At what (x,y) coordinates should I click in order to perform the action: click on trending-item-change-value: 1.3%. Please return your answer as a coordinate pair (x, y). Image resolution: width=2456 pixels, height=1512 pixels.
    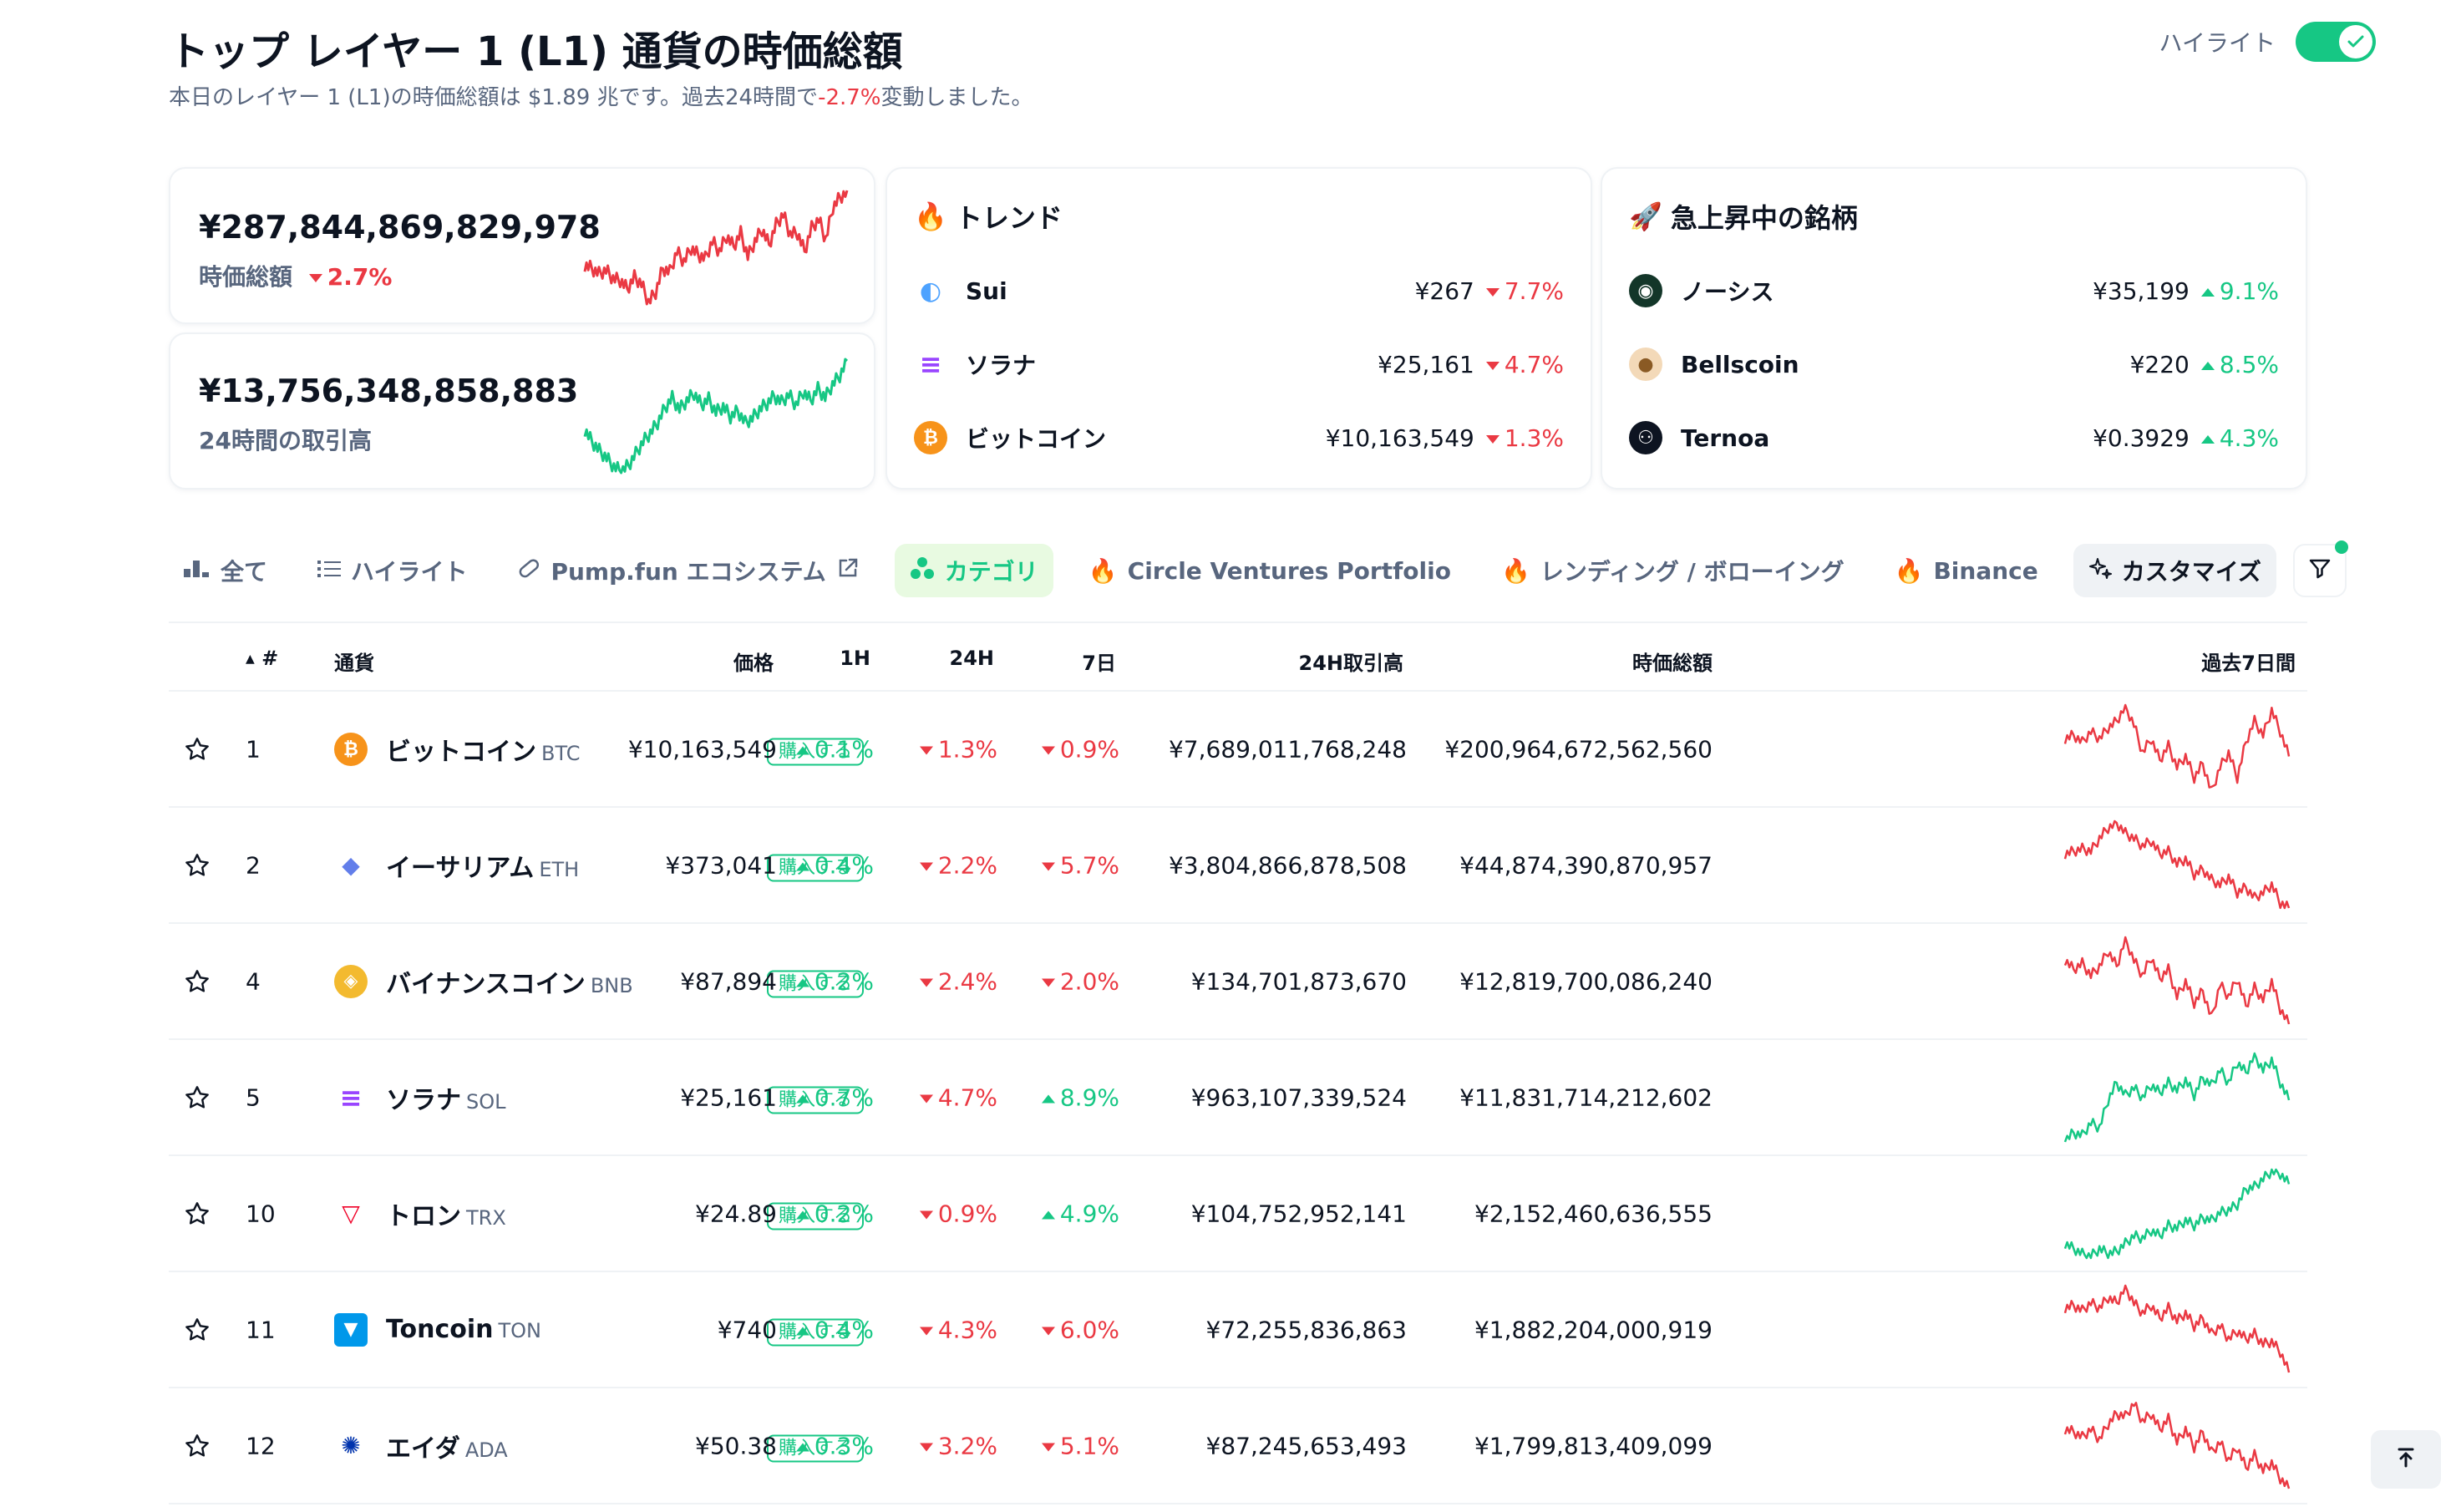
    Looking at the image, I should click on (1534, 438).